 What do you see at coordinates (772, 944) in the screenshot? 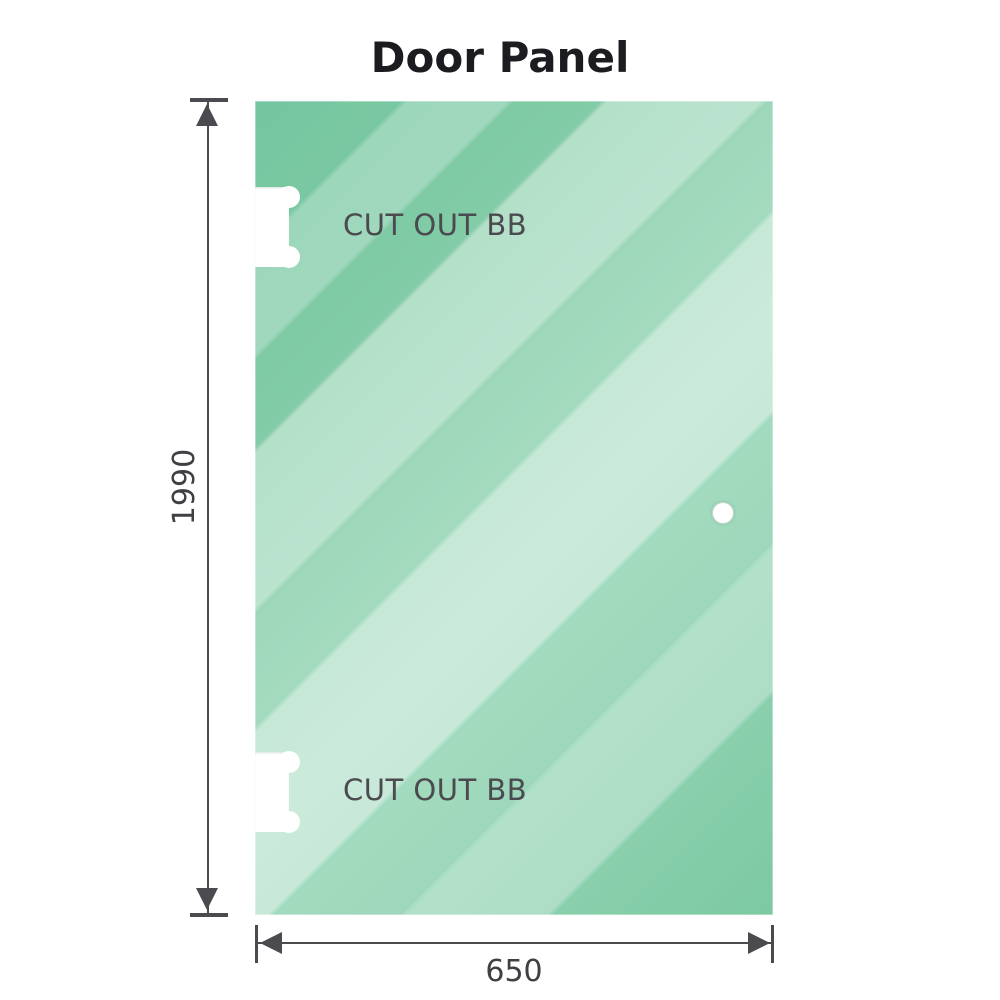
I see `width-extension-tick-right` at bounding box center [772, 944].